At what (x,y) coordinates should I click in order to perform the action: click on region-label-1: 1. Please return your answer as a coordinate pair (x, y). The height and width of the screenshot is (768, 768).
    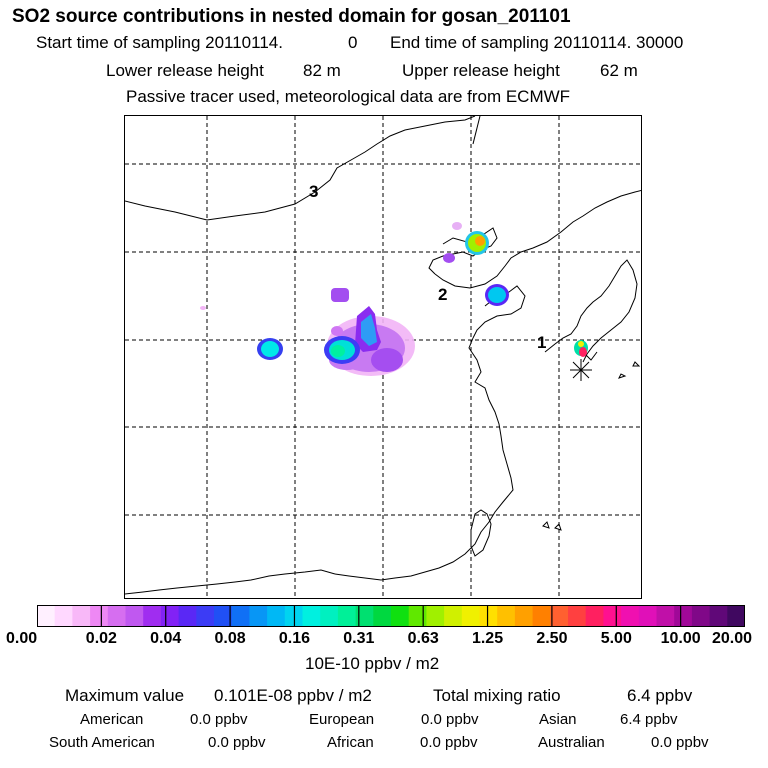
    Looking at the image, I should click on (541, 342).